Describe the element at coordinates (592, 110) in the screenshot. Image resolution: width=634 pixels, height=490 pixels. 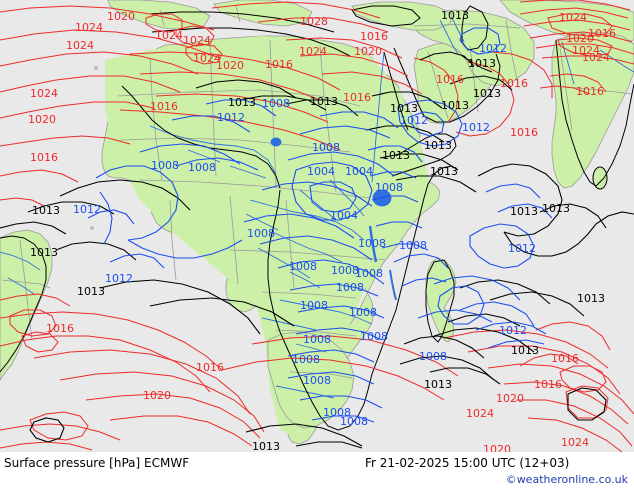
I see `india-subcontinent` at that location.